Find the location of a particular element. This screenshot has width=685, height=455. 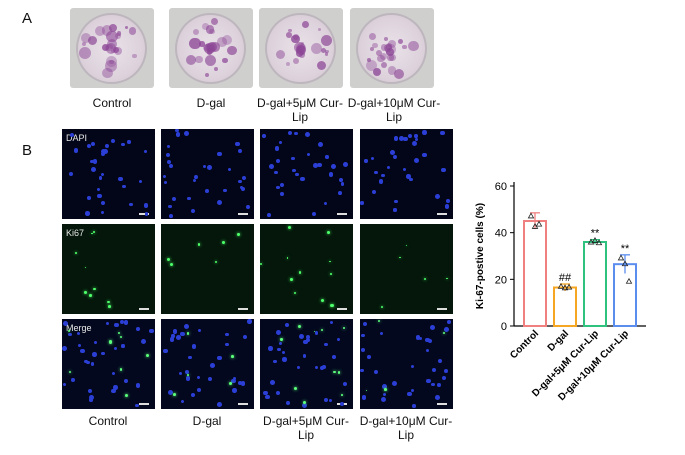

y-tick-label: 60 is located at coordinates (501, 187).